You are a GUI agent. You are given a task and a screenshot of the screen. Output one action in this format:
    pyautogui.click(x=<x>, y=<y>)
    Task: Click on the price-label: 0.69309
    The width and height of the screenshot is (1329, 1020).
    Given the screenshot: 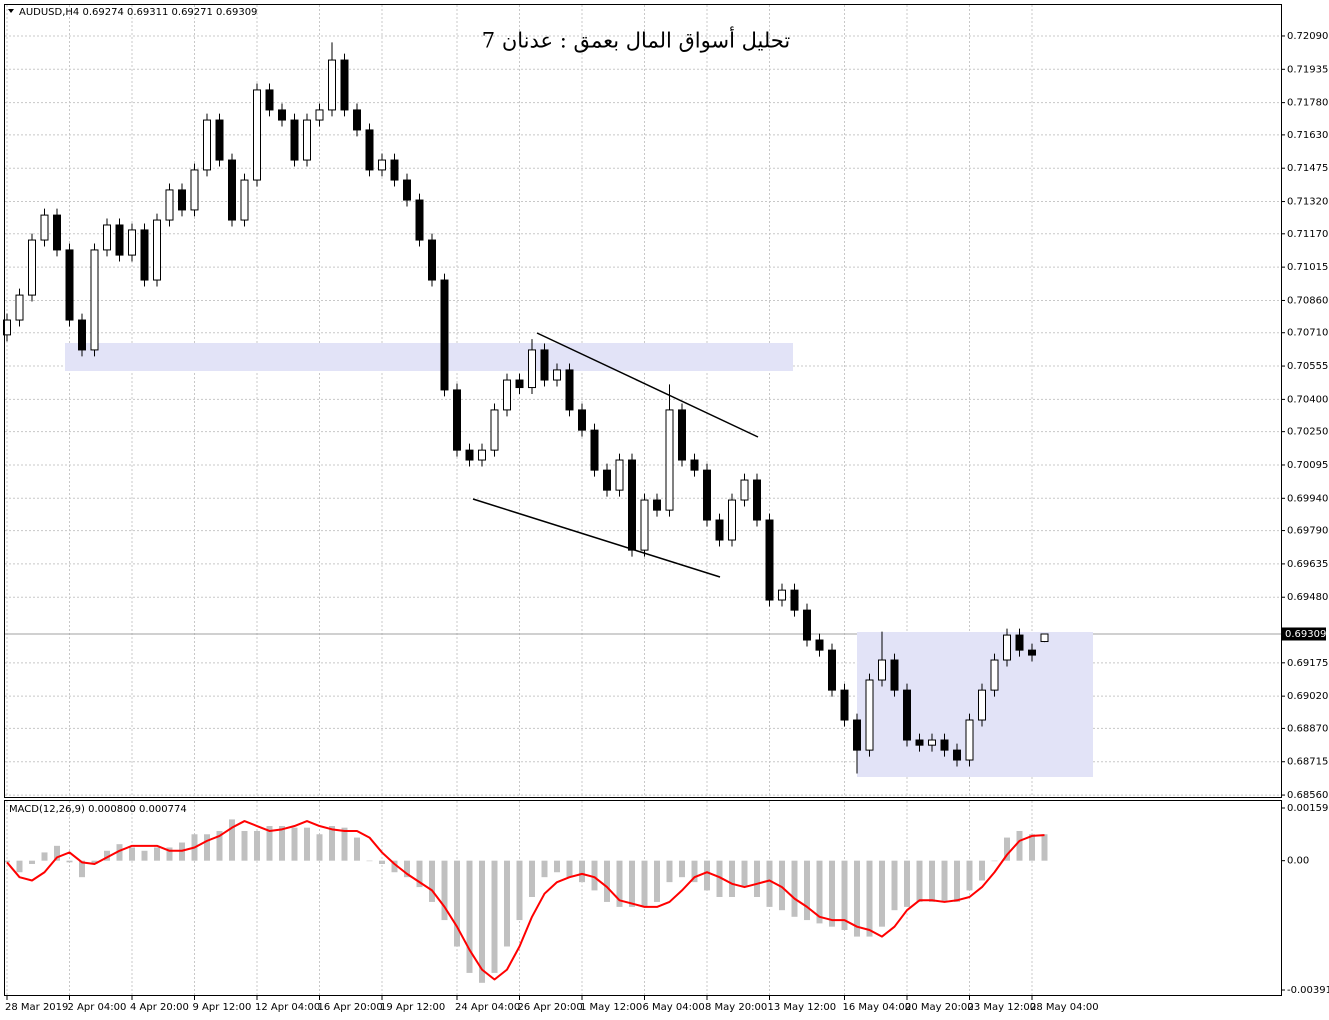 What is the action you would take?
    pyautogui.click(x=1305, y=634)
    